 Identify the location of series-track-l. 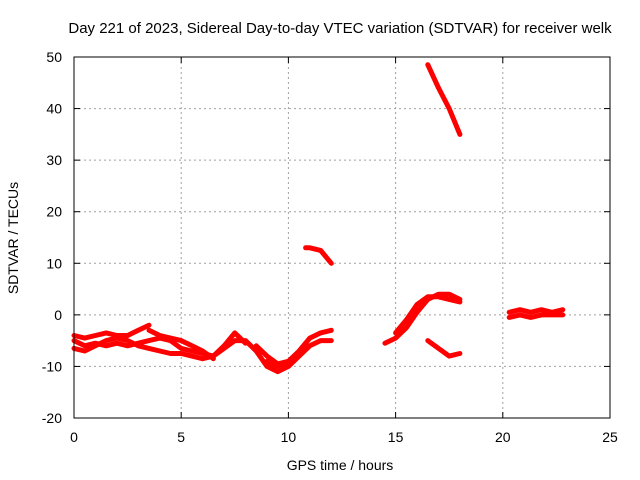
(536, 311).